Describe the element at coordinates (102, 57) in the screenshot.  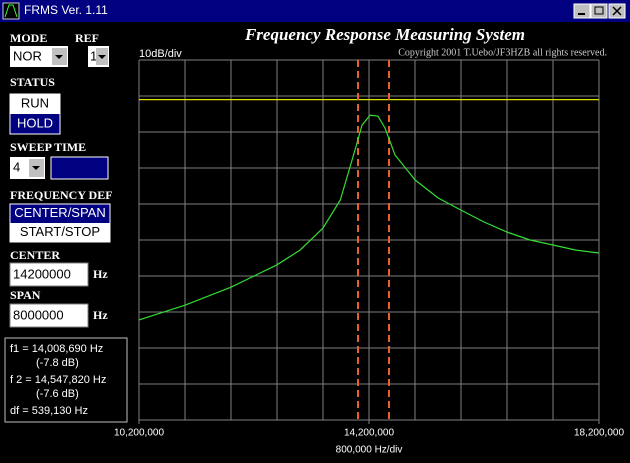
I see `ref-arrow-glyph` at that location.